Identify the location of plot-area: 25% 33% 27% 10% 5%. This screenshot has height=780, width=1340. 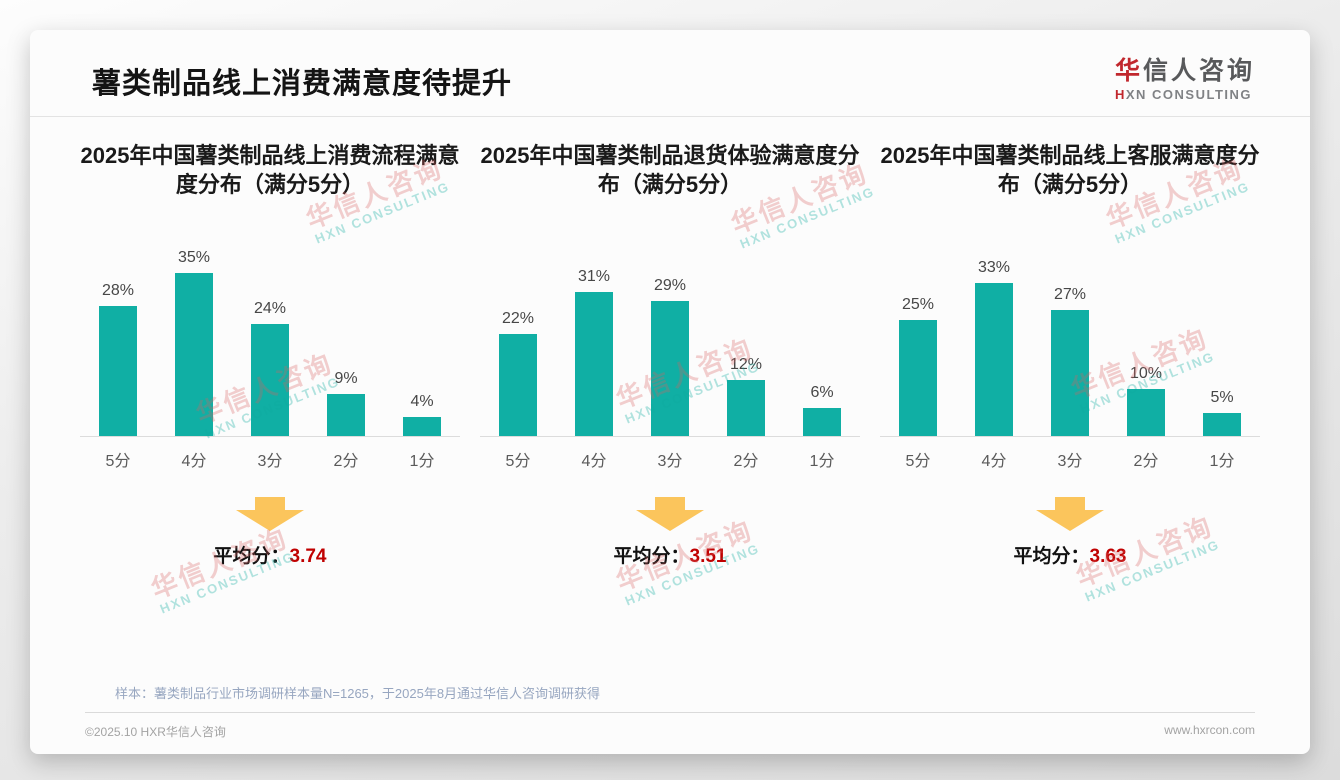
(1070, 339).